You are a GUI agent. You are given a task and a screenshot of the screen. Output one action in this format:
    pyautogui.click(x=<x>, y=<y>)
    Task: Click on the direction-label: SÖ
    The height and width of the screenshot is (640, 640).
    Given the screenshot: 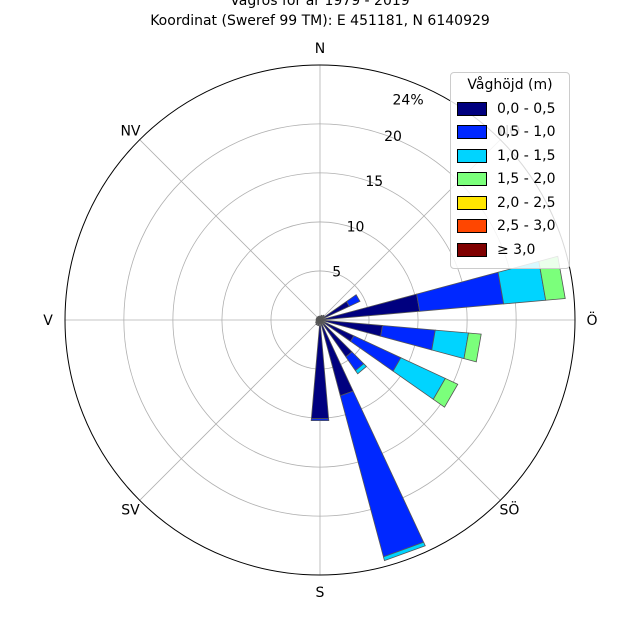 What is the action you would take?
    pyautogui.click(x=510, y=510)
    